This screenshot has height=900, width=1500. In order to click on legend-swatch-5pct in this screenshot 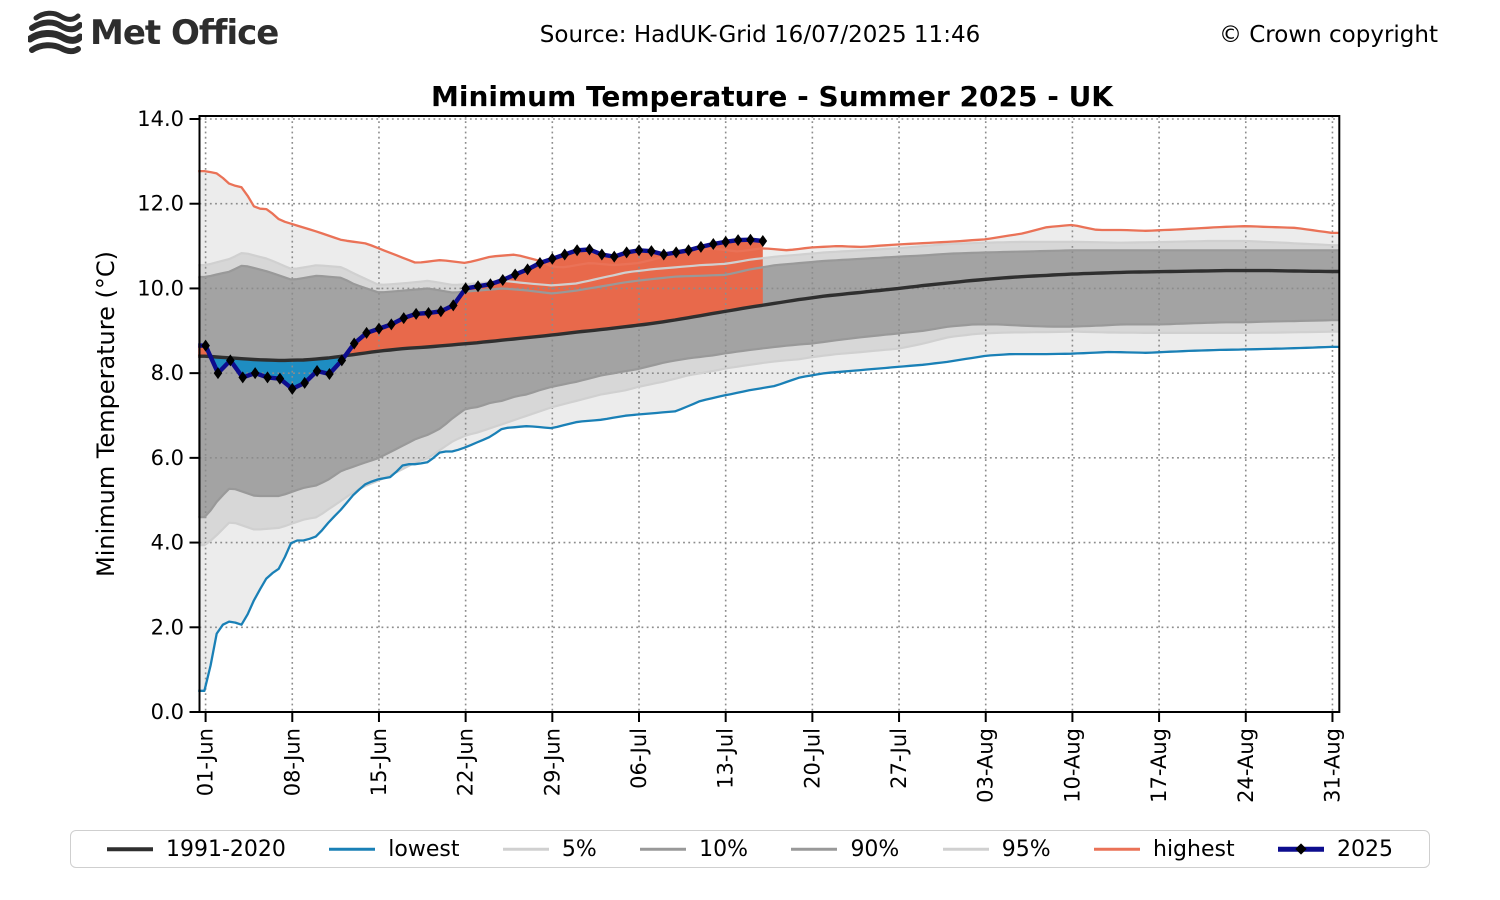, I will do `click(525, 849)`.